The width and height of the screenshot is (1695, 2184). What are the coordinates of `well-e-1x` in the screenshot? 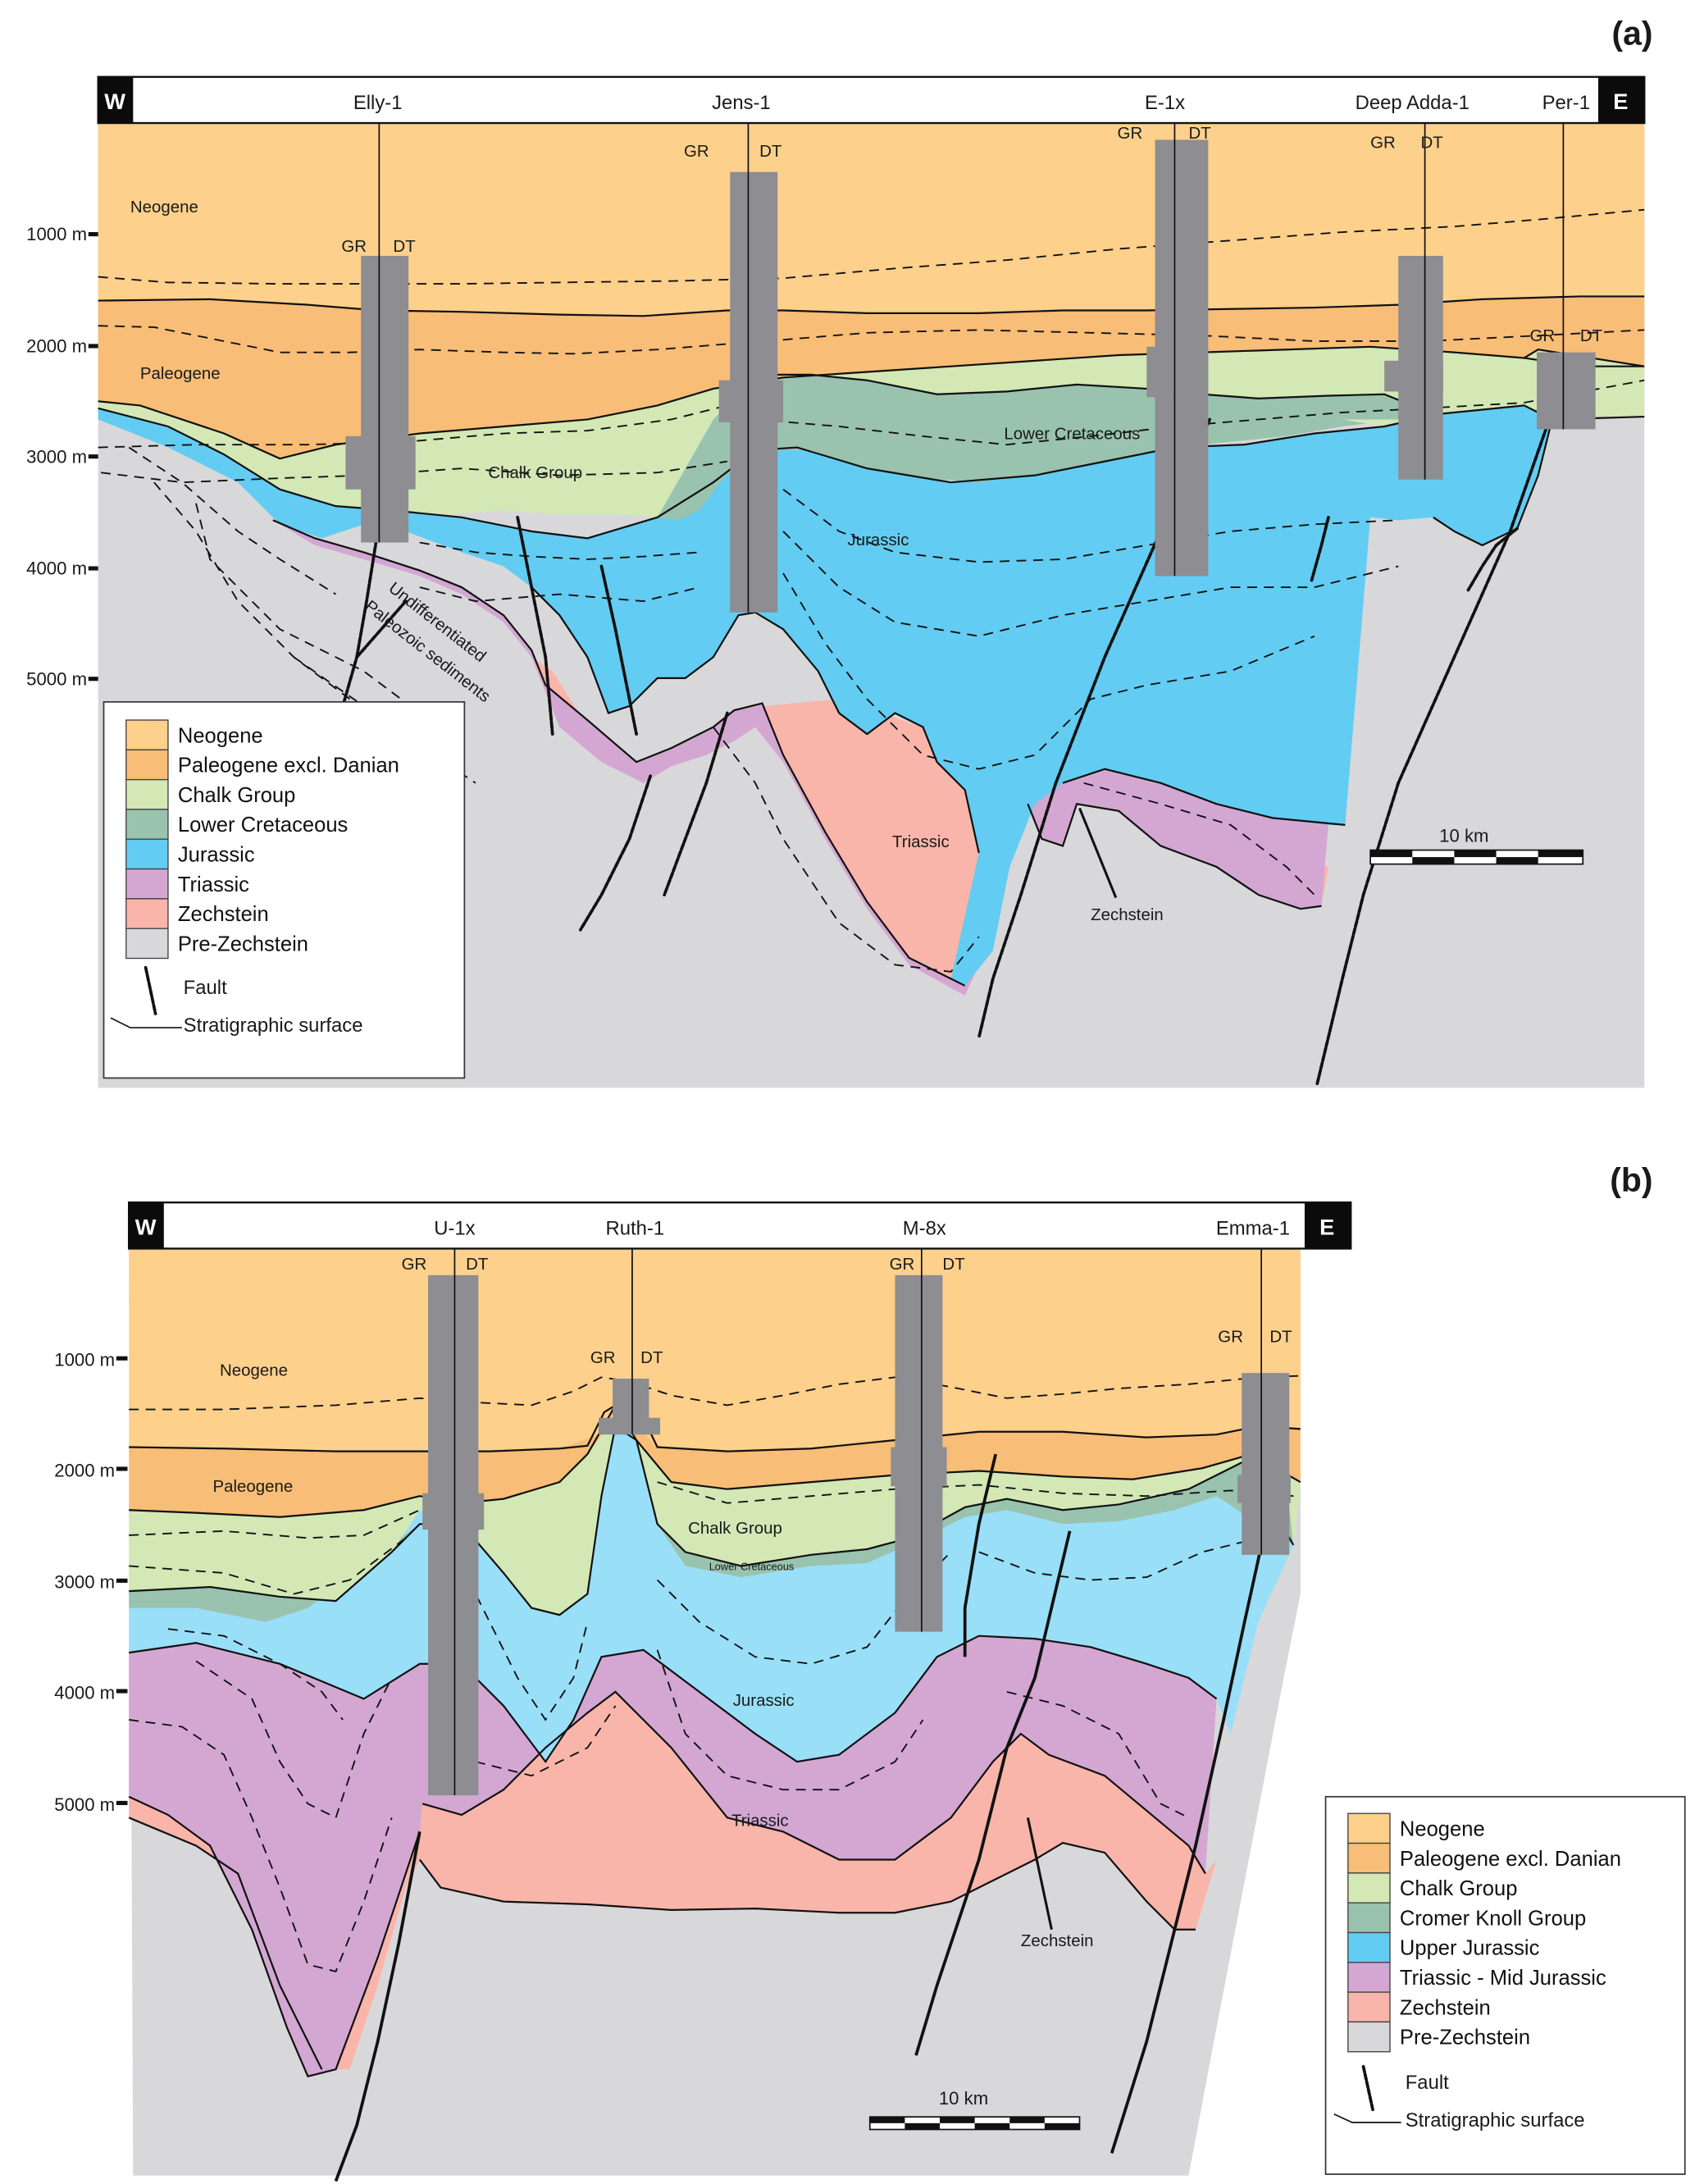 It's located at (1177, 350).